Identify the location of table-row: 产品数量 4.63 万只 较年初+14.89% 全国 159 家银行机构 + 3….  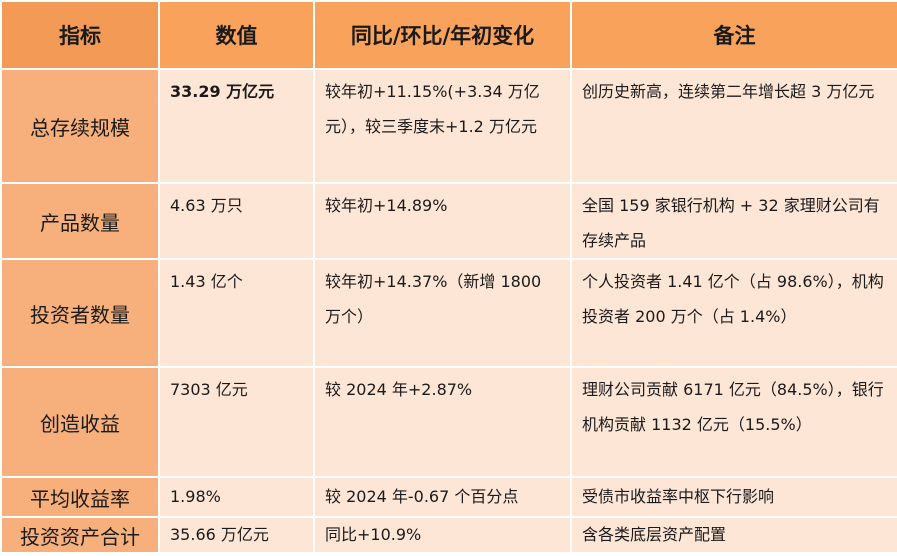
(448, 221).